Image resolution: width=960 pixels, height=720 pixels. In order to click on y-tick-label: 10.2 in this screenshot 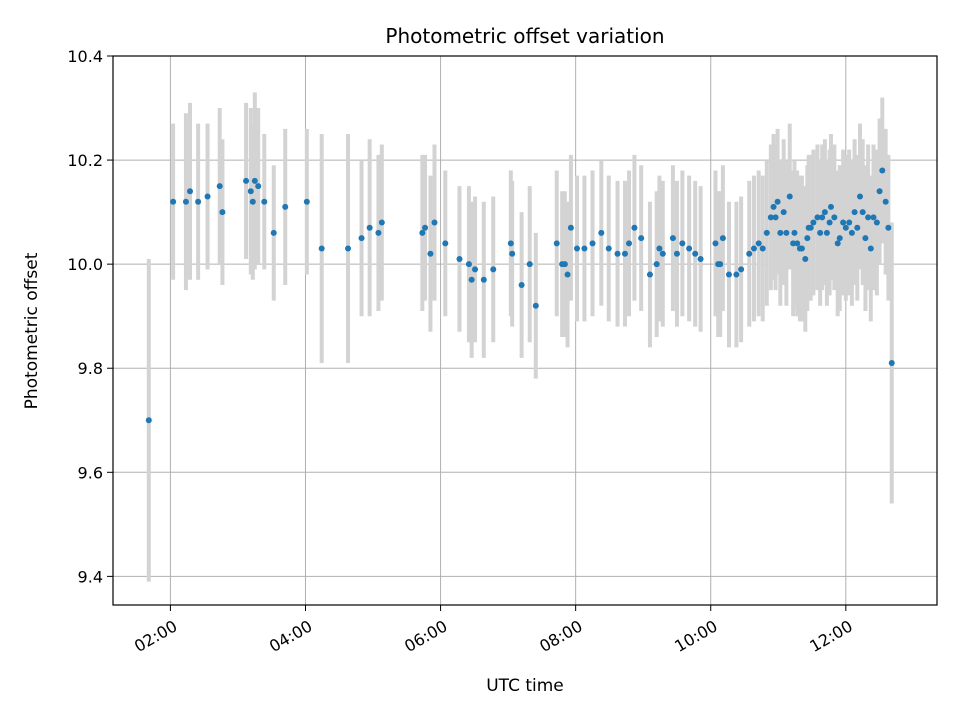, I will do `click(85, 160)`.